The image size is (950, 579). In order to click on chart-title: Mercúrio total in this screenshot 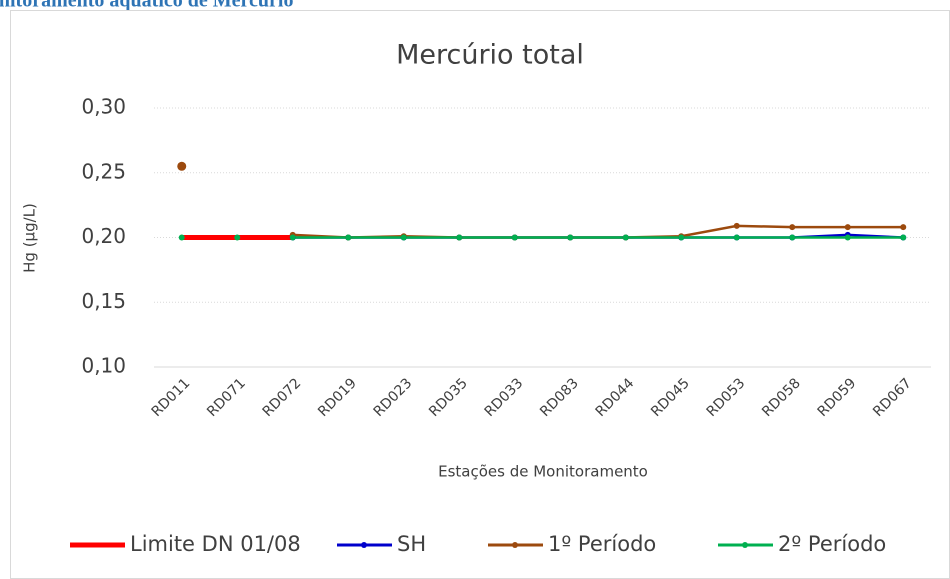, I will do `click(490, 55)`.